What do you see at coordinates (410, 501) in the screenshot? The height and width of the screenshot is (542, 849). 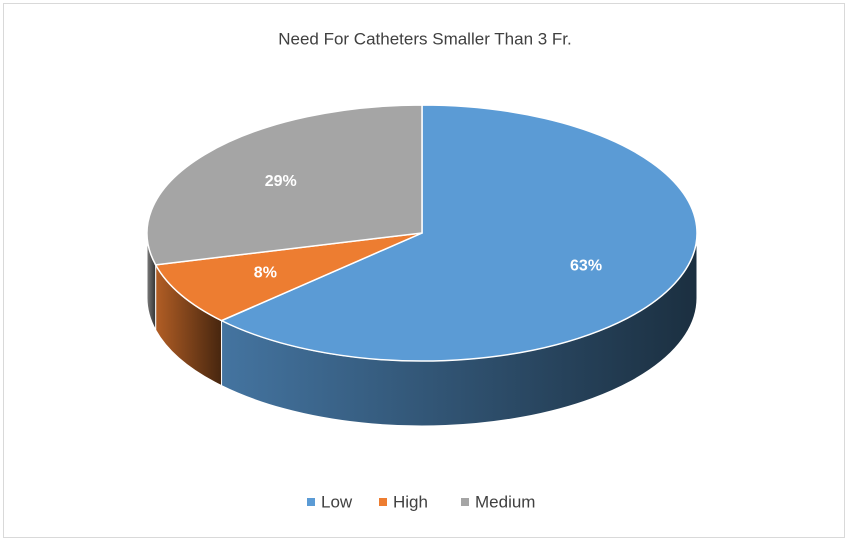 I see `legend-label: High` at bounding box center [410, 501].